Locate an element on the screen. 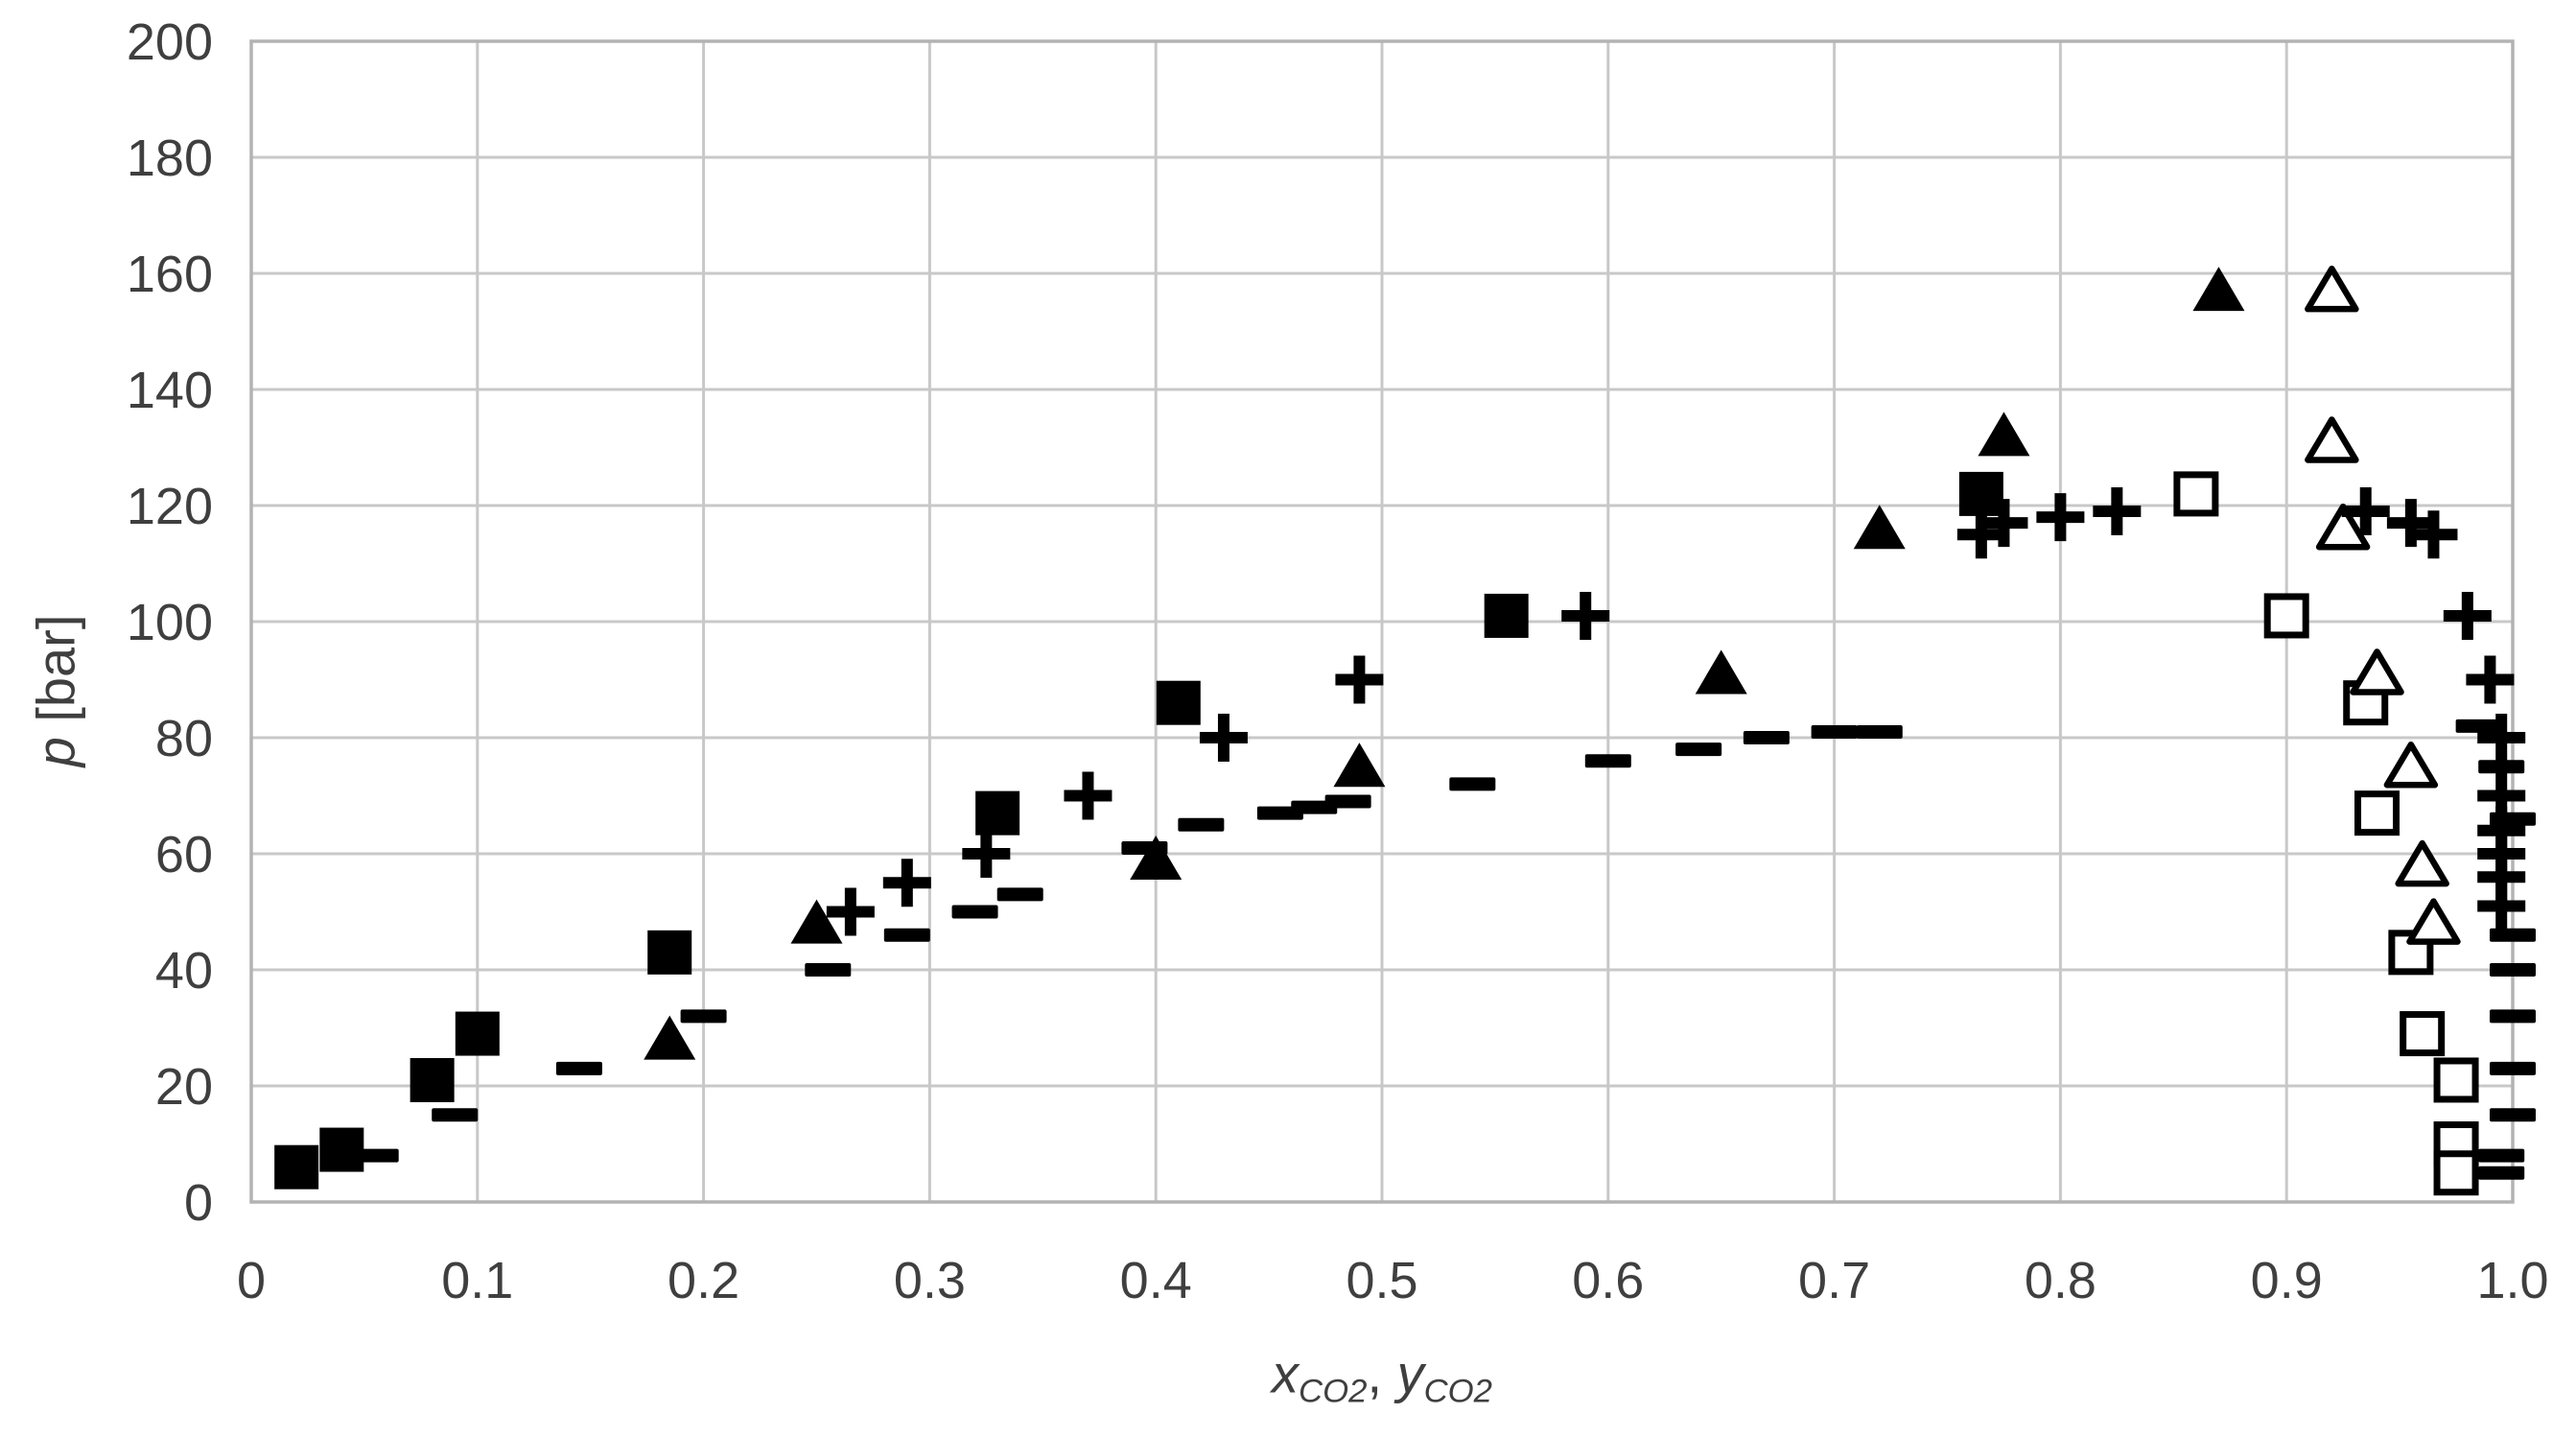 The height and width of the screenshot is (1437, 2576). y-tick-label: 80 is located at coordinates (184, 738).